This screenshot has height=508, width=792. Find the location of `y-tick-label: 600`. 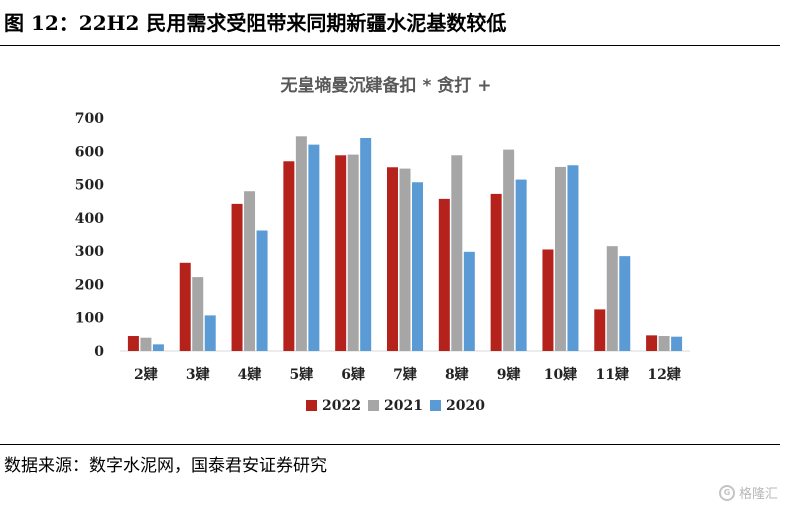

y-tick-label: 600 is located at coordinates (89, 152).